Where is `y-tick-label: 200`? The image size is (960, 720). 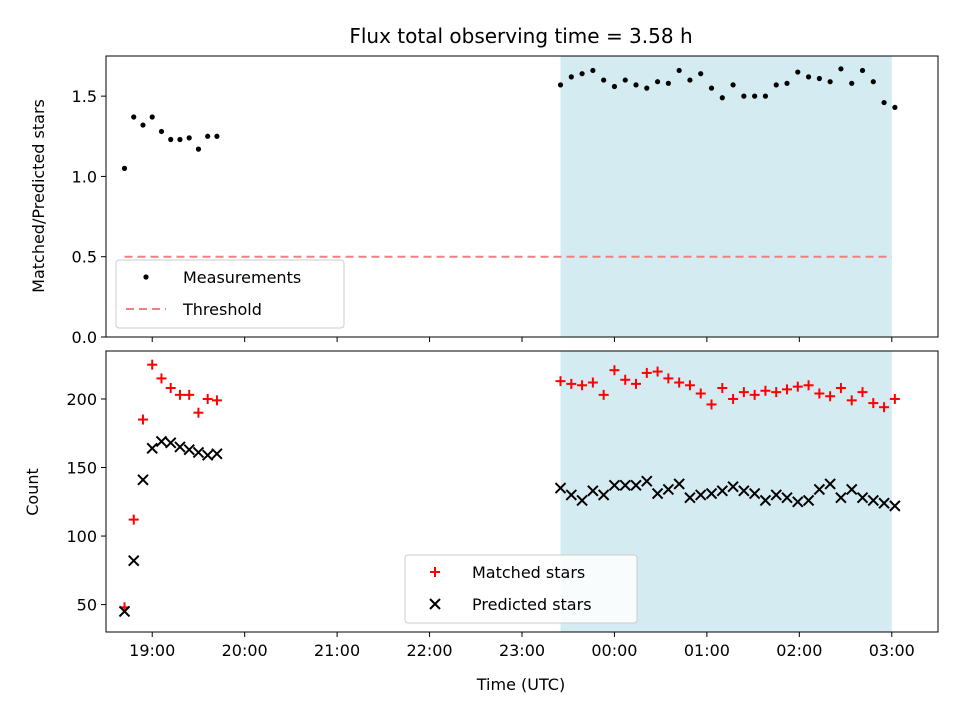
y-tick-label: 200 is located at coordinates (81, 399).